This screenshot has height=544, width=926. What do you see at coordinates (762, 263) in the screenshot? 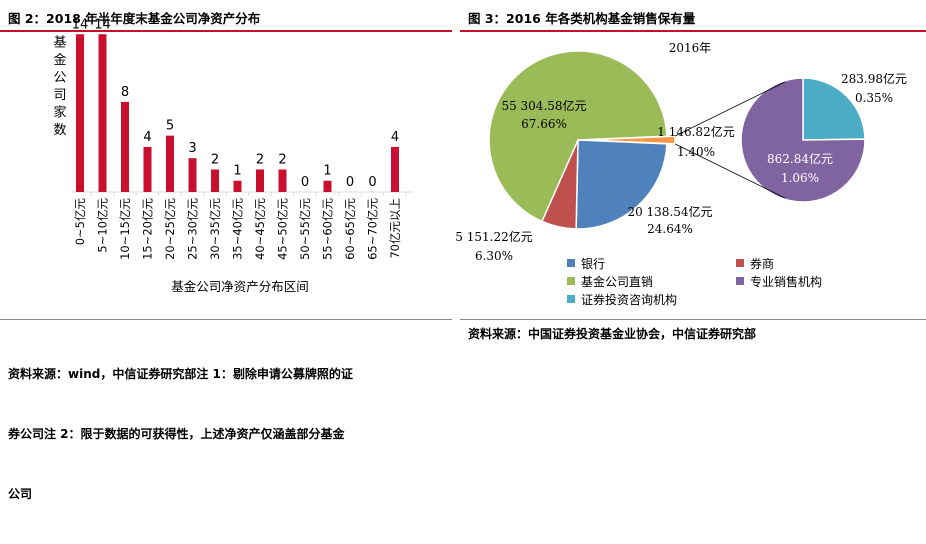
I see `legend-label: 券商` at bounding box center [762, 263].